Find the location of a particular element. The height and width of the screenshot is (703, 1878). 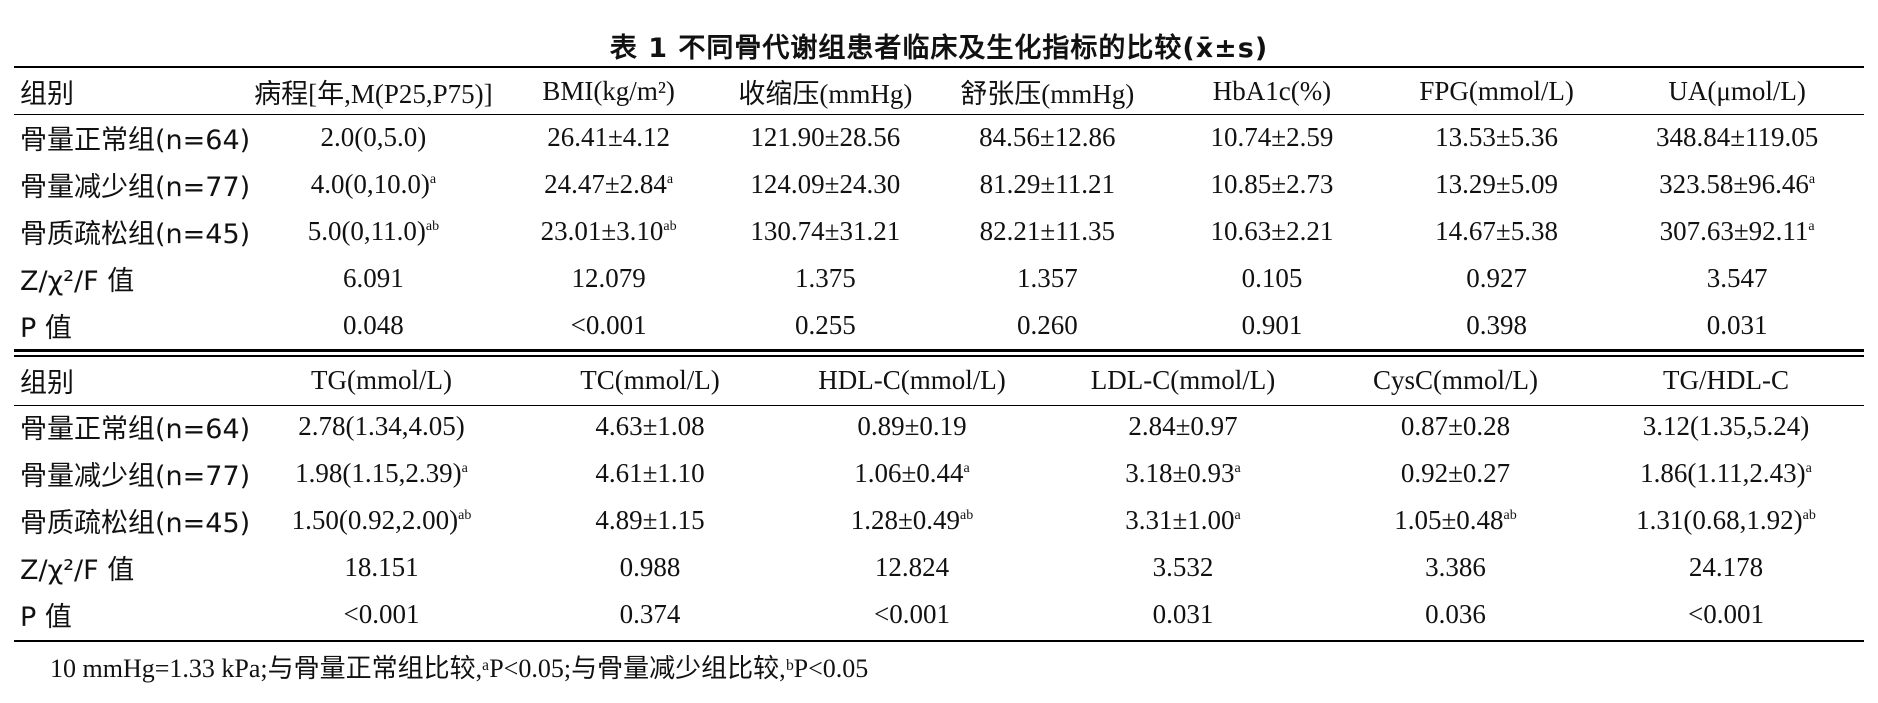

table-cell: 13.29±5.09 is located at coordinates (1496, 184).